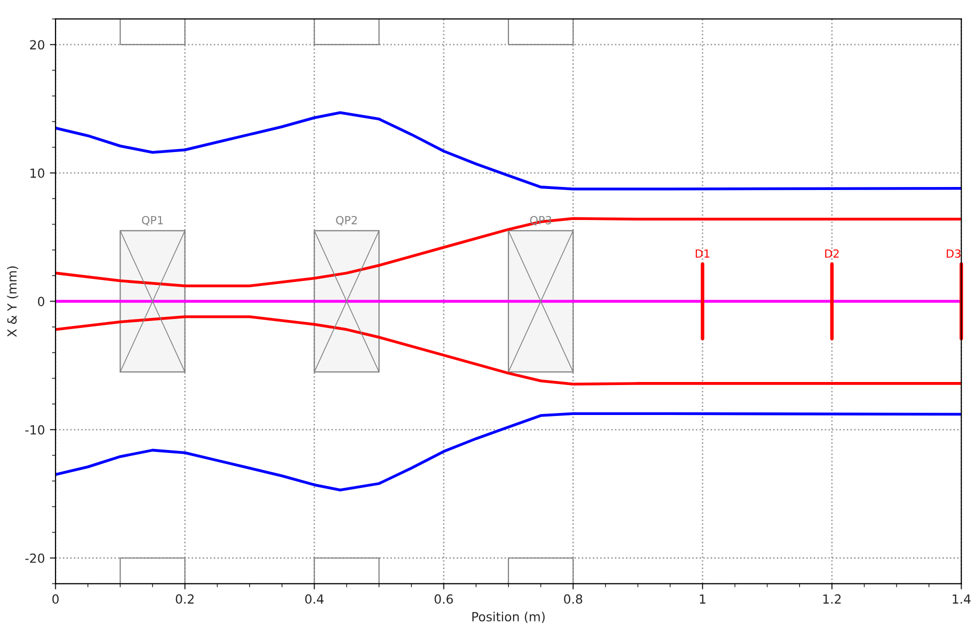  What do you see at coordinates (152, 221) in the screenshot?
I see `band-label: QP1` at bounding box center [152, 221].